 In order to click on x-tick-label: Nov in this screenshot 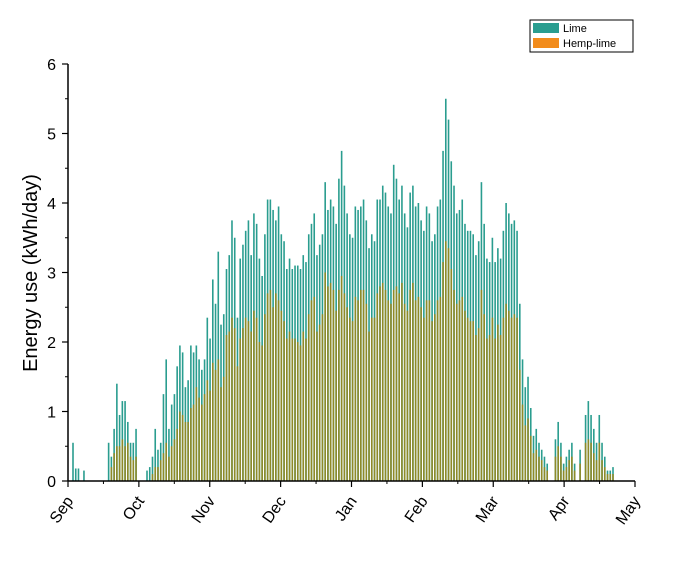, I will do `click(204, 510)`.